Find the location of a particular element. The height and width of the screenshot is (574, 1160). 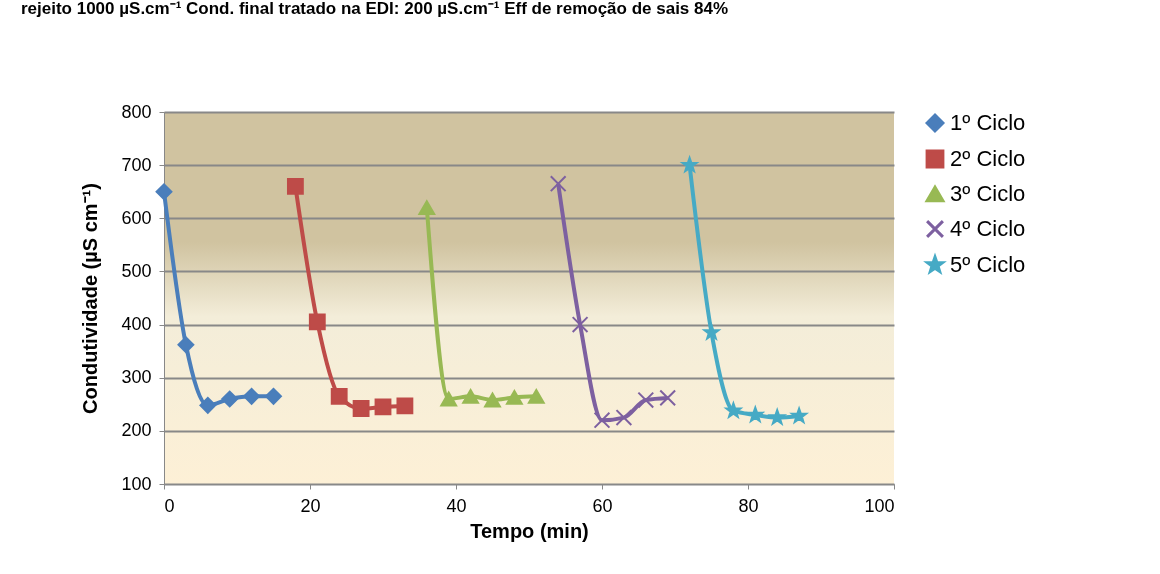

x-tick-label: 20 is located at coordinates (310, 505).